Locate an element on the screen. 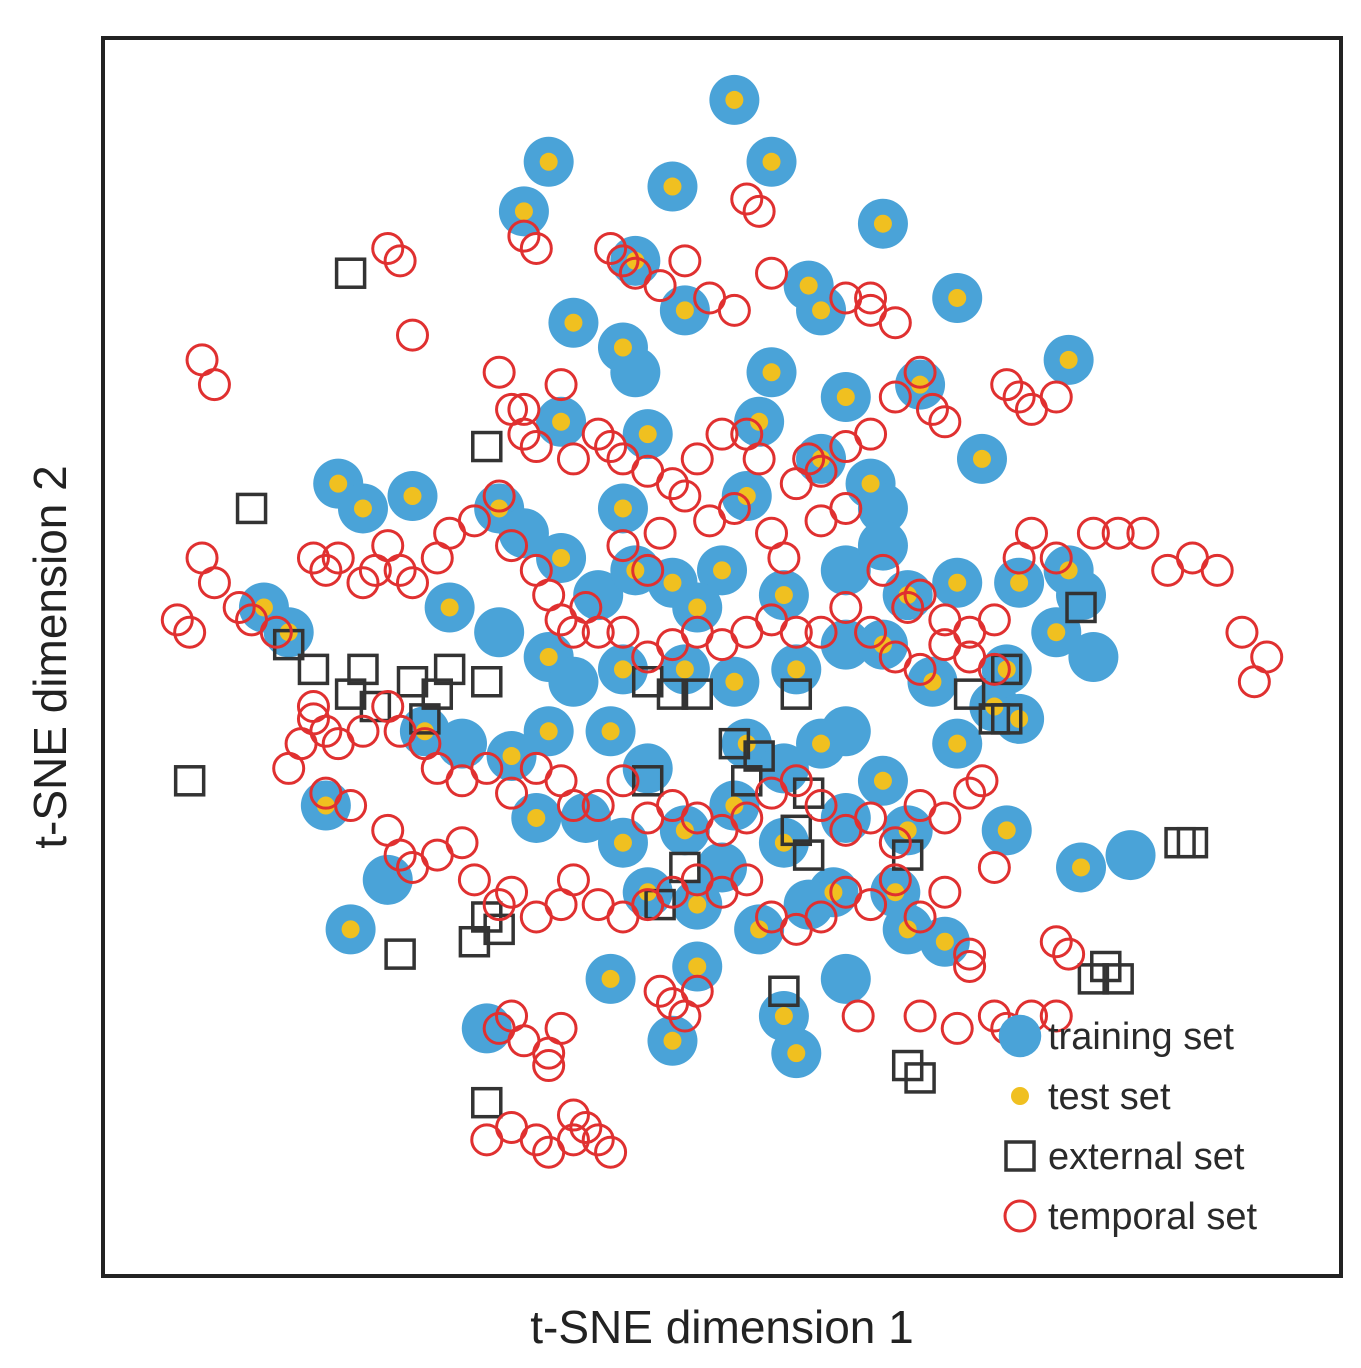 The image size is (1361, 1368). legend-label-test-set: test set is located at coordinates (1109, 1097).